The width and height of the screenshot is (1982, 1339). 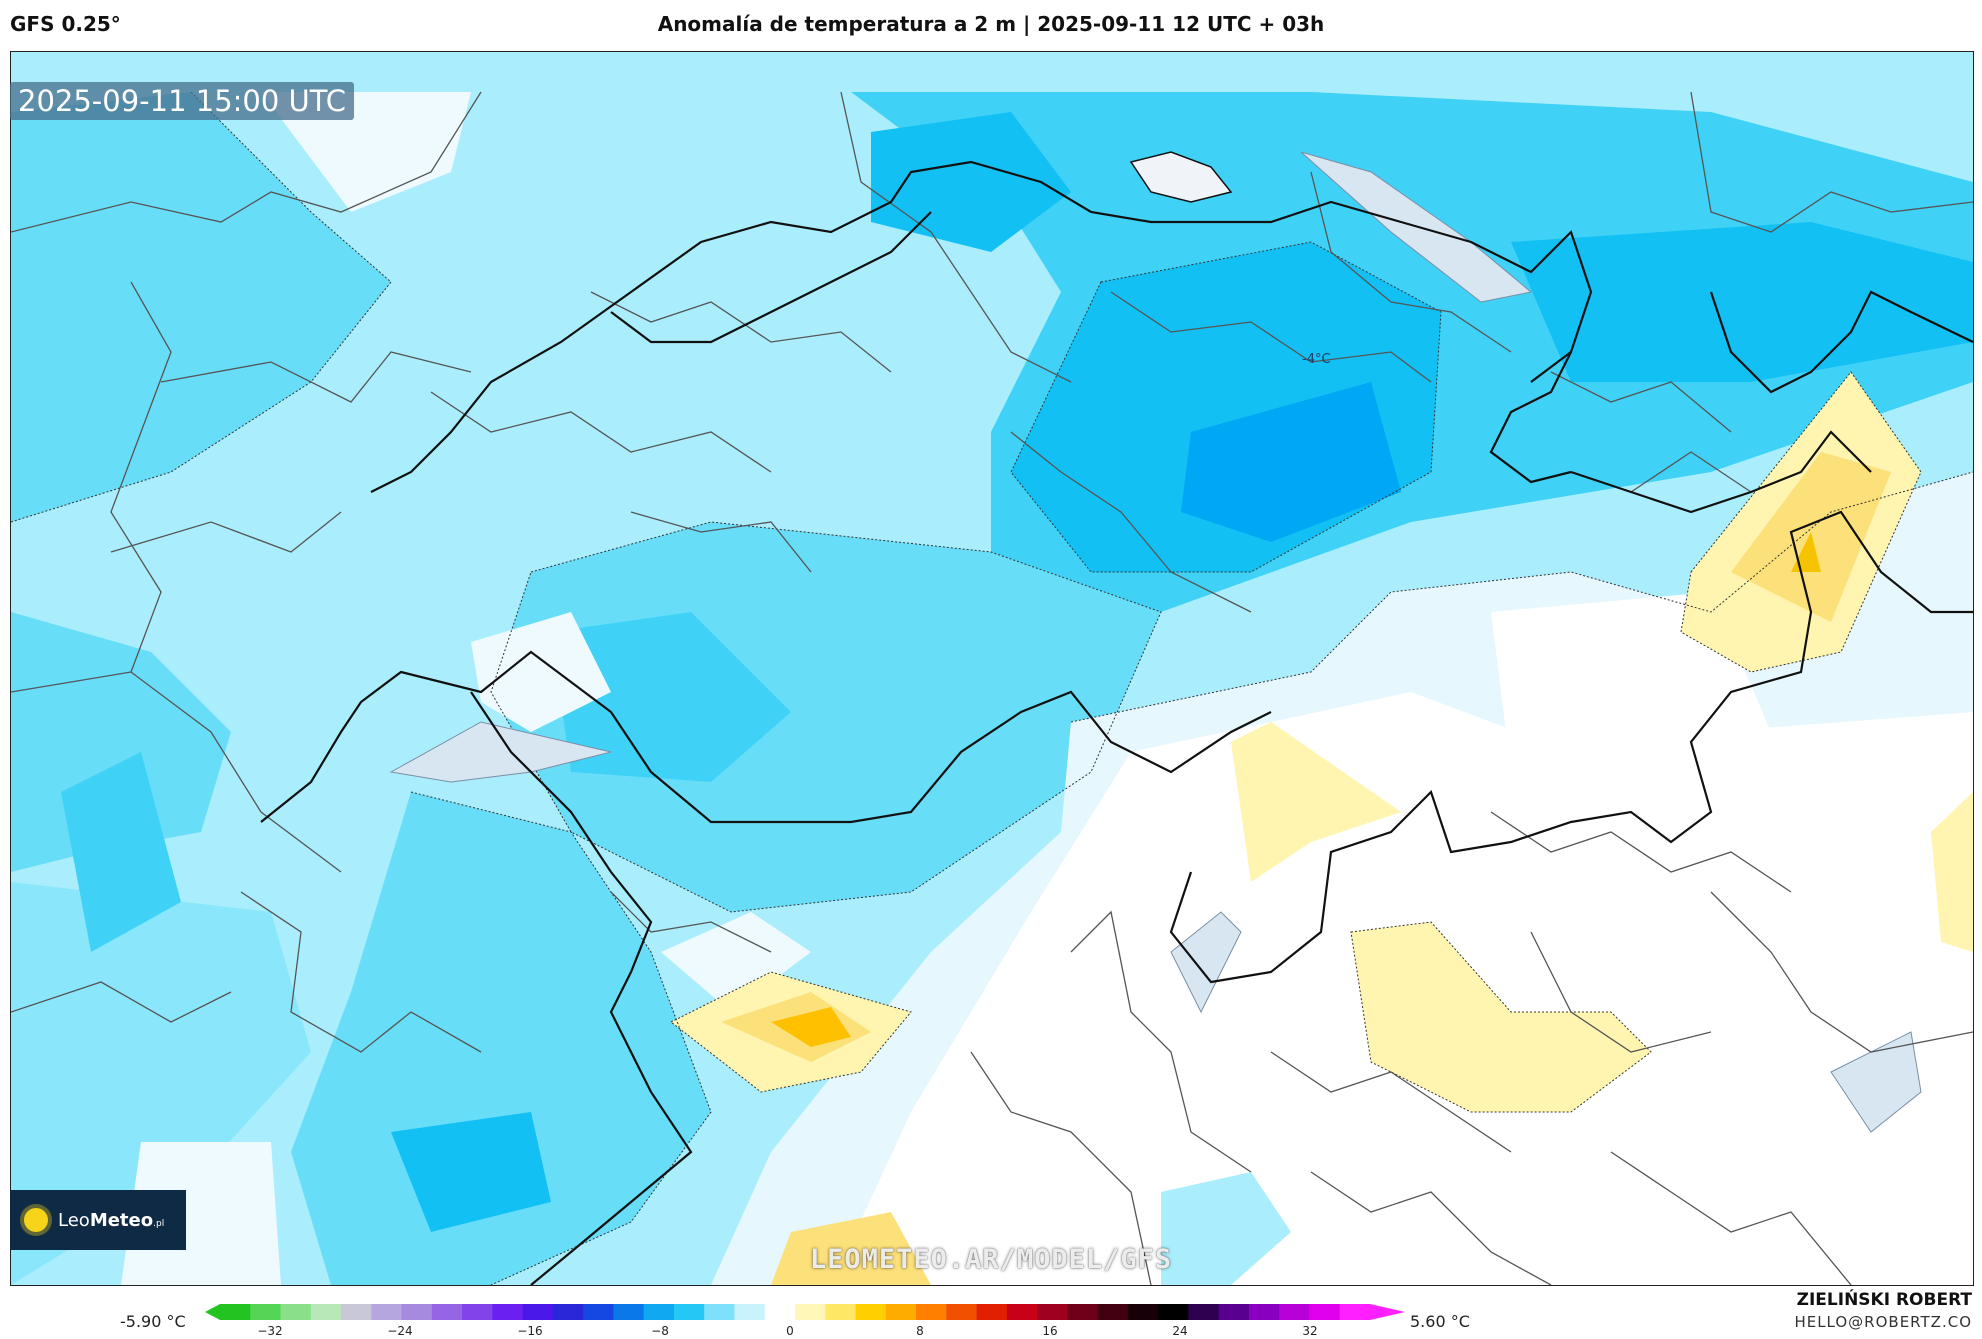 What do you see at coordinates (1387, 1312) in the screenshot?
I see `colorbar-extend-max` at bounding box center [1387, 1312].